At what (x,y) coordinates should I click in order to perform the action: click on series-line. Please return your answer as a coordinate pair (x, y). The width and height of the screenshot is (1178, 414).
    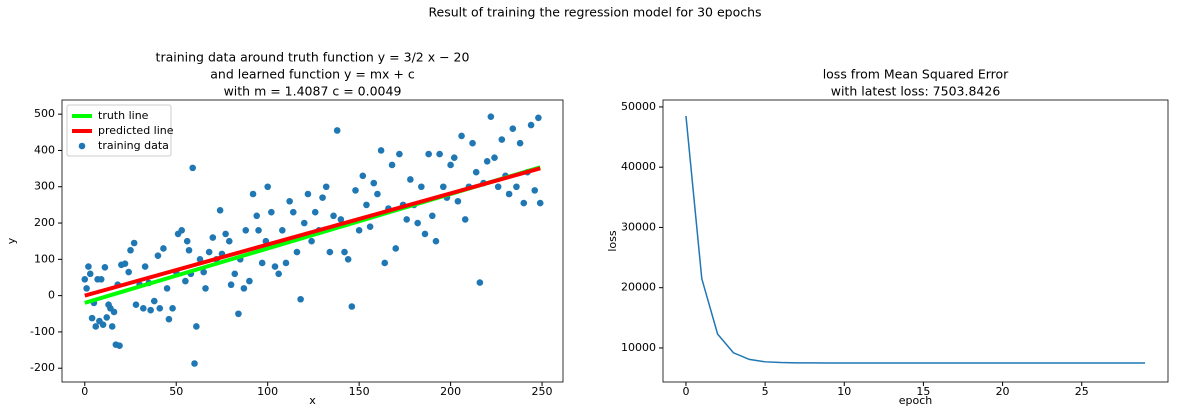
    Looking at the image, I should click on (312, 232).